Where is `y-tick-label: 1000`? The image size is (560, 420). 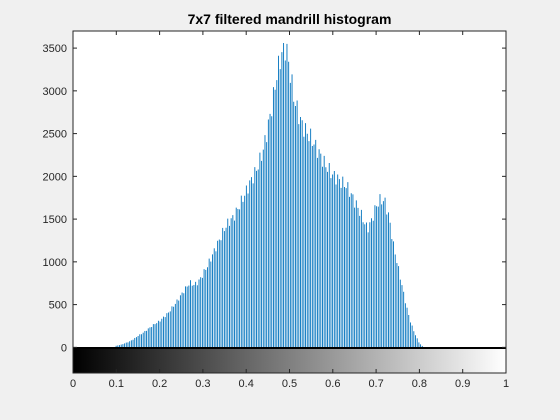
y-tick-label: 1000 is located at coordinates (55, 263).